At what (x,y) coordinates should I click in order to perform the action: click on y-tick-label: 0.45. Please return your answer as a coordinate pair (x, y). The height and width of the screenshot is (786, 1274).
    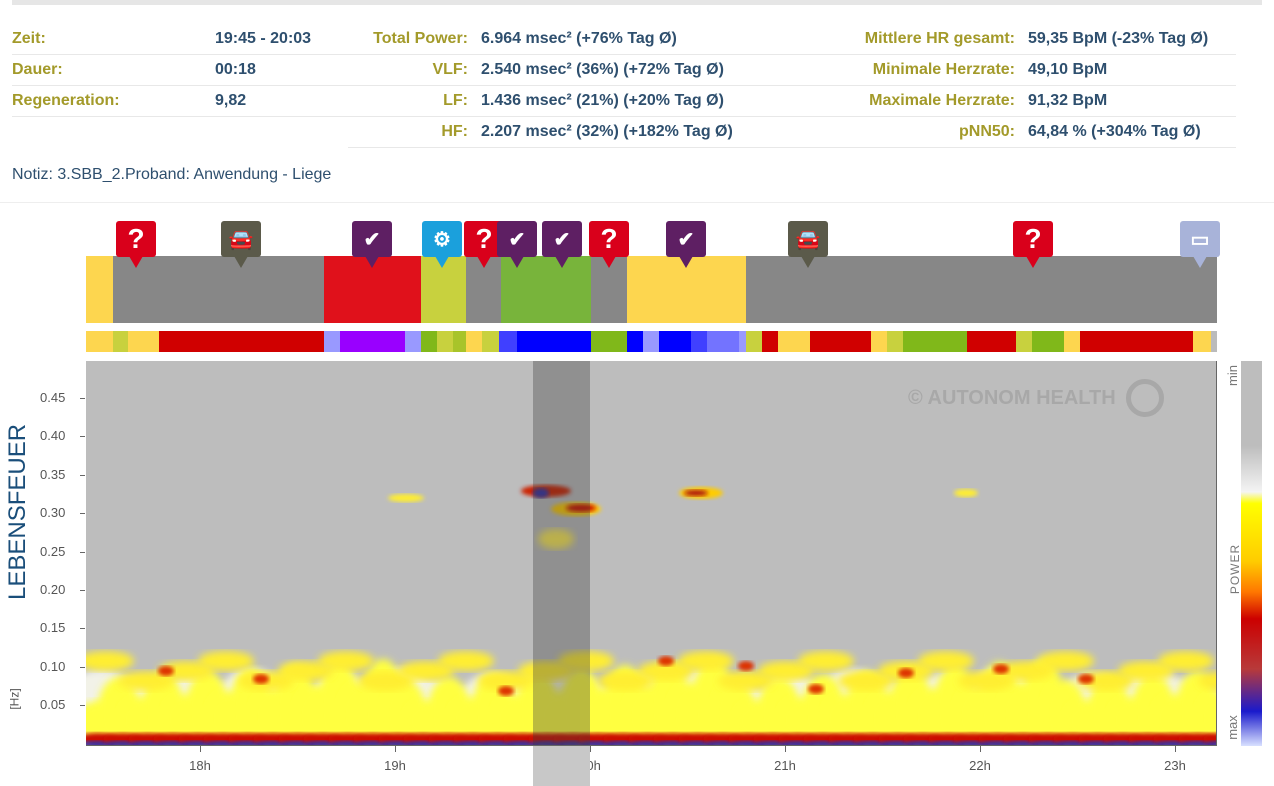
    Looking at the image, I should click on (53, 397).